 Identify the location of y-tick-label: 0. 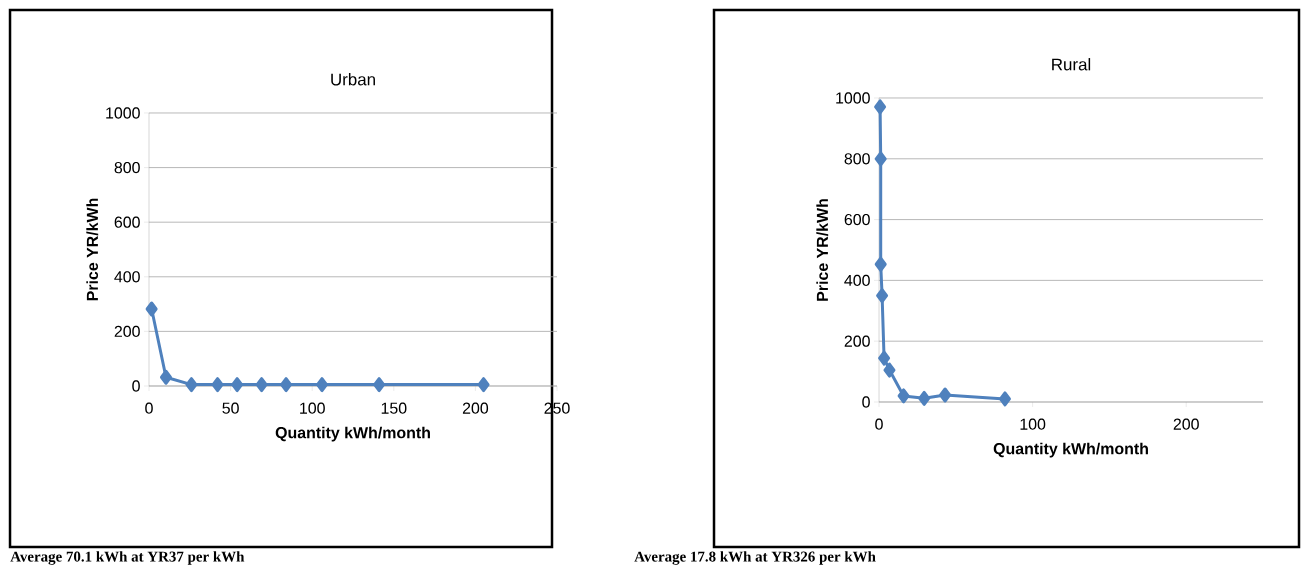
(136, 386).